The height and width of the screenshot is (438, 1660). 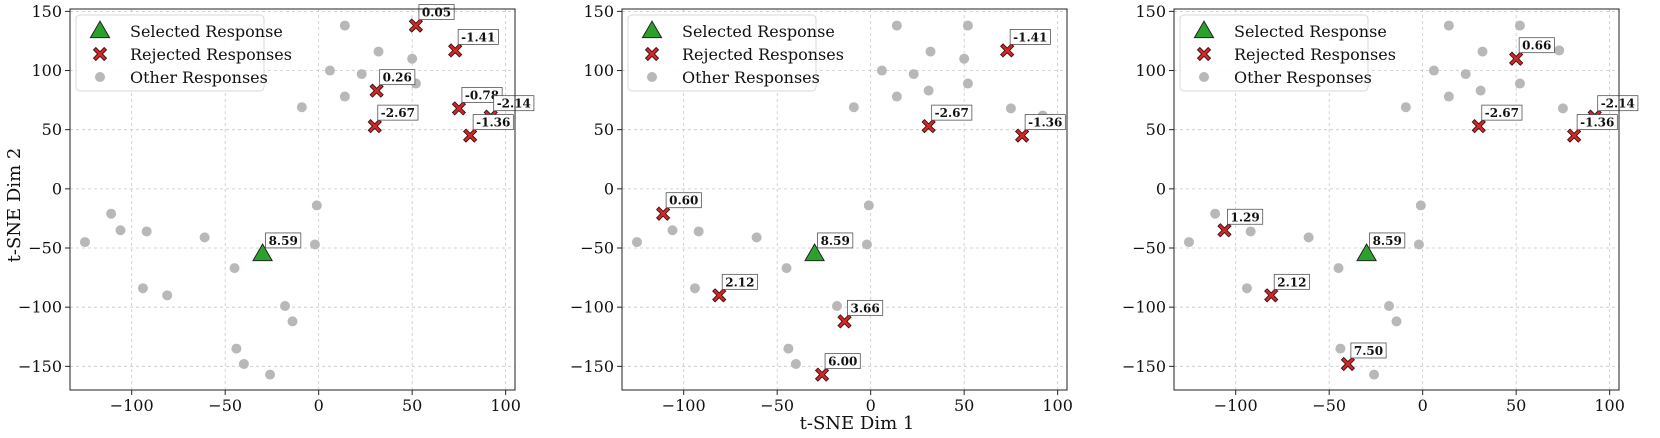 I want to click on y-tick-label: 100, so click(x=598, y=70).